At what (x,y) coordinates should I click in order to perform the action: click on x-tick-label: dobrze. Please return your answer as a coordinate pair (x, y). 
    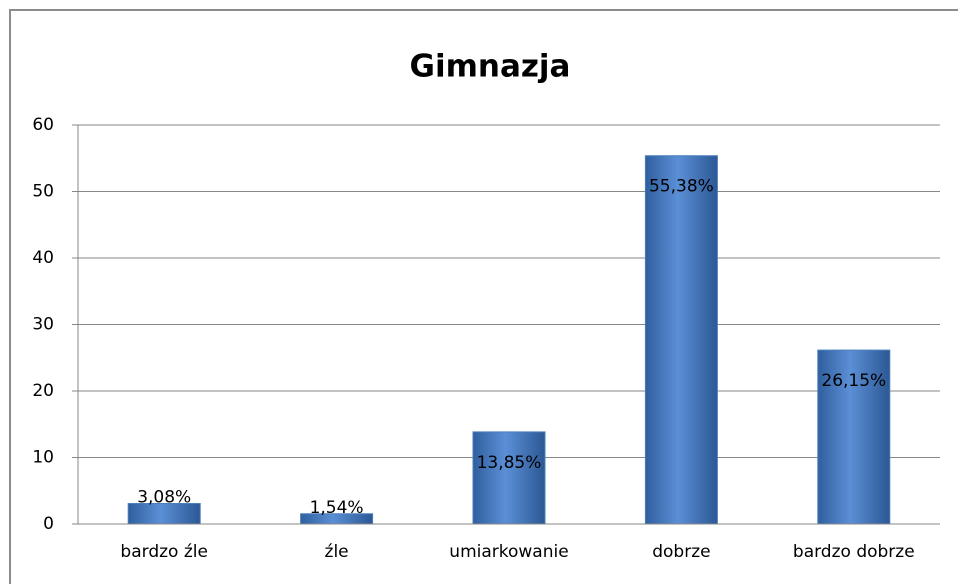
    Looking at the image, I should click on (681, 552).